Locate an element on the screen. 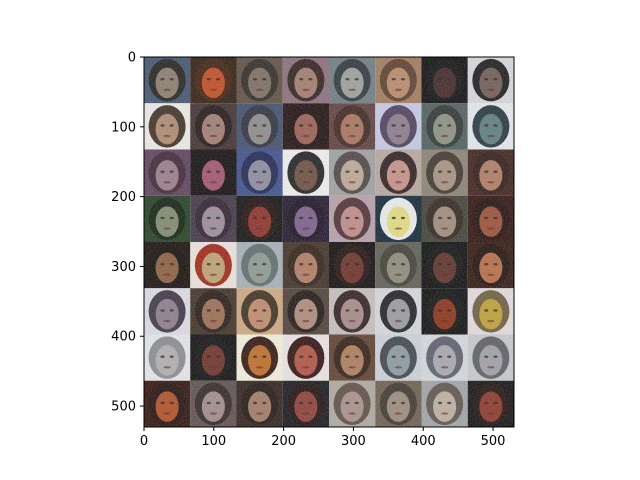 This screenshot has width=640, height=480. y-tick-label: 500 is located at coordinates (123, 407).